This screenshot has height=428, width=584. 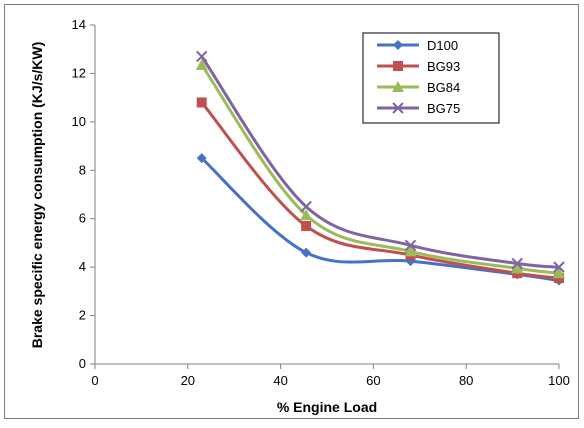 I want to click on legend-item-bg84: BG84, so click(x=418, y=87).